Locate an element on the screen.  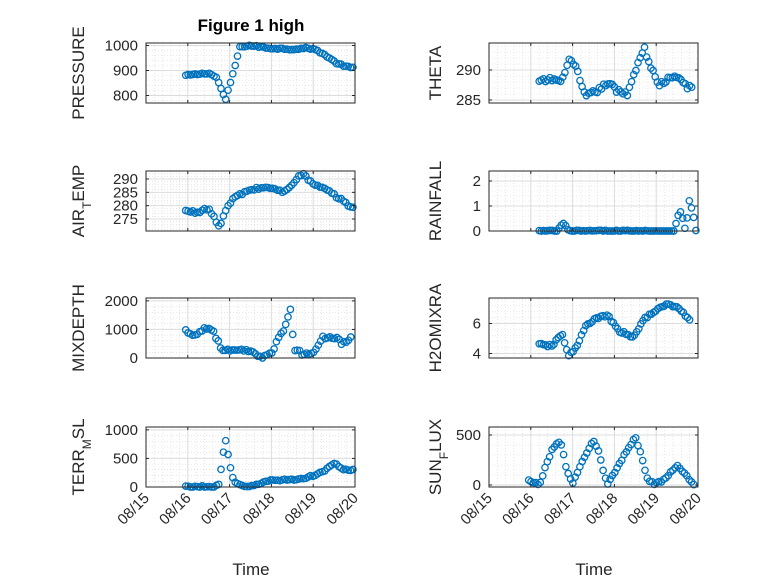
subplot-theta: 285 290 THETA is located at coordinates (562, 75).